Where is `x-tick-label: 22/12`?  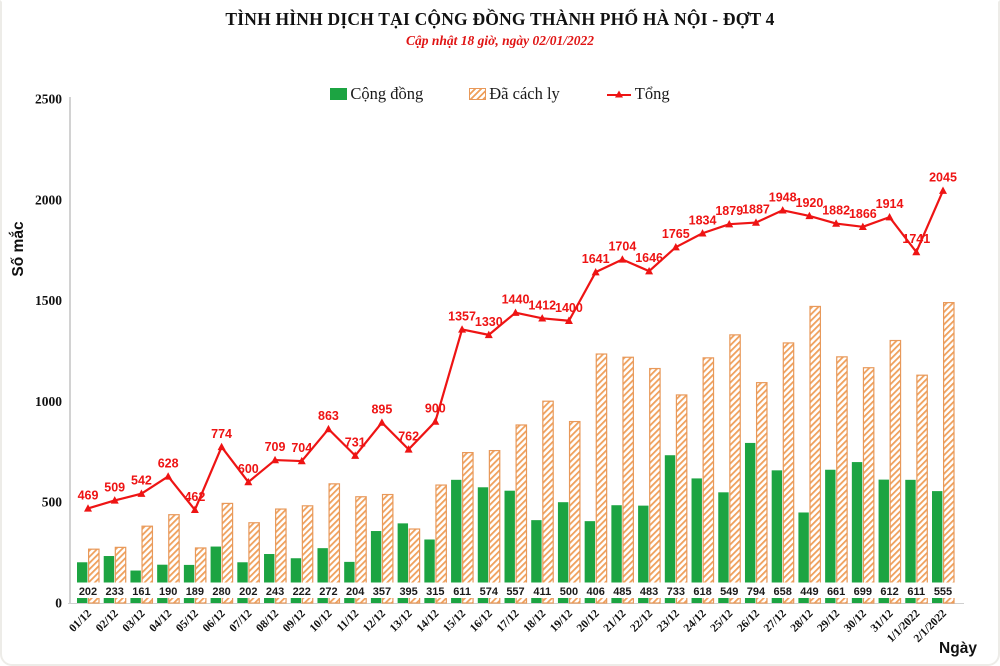
x-tick-label: 22/12 is located at coordinates (641, 620).